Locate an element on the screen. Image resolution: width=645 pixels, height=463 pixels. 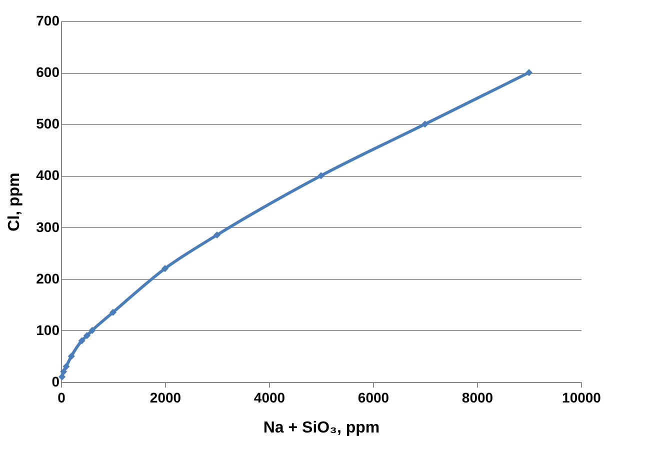
x-tick-label: 4000 is located at coordinates (270, 398).